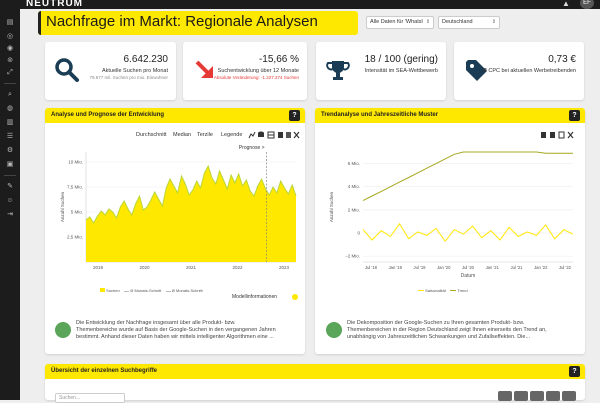 This screenshot has height=403, width=600. I want to click on option-legend: Legende, so click(232, 135).